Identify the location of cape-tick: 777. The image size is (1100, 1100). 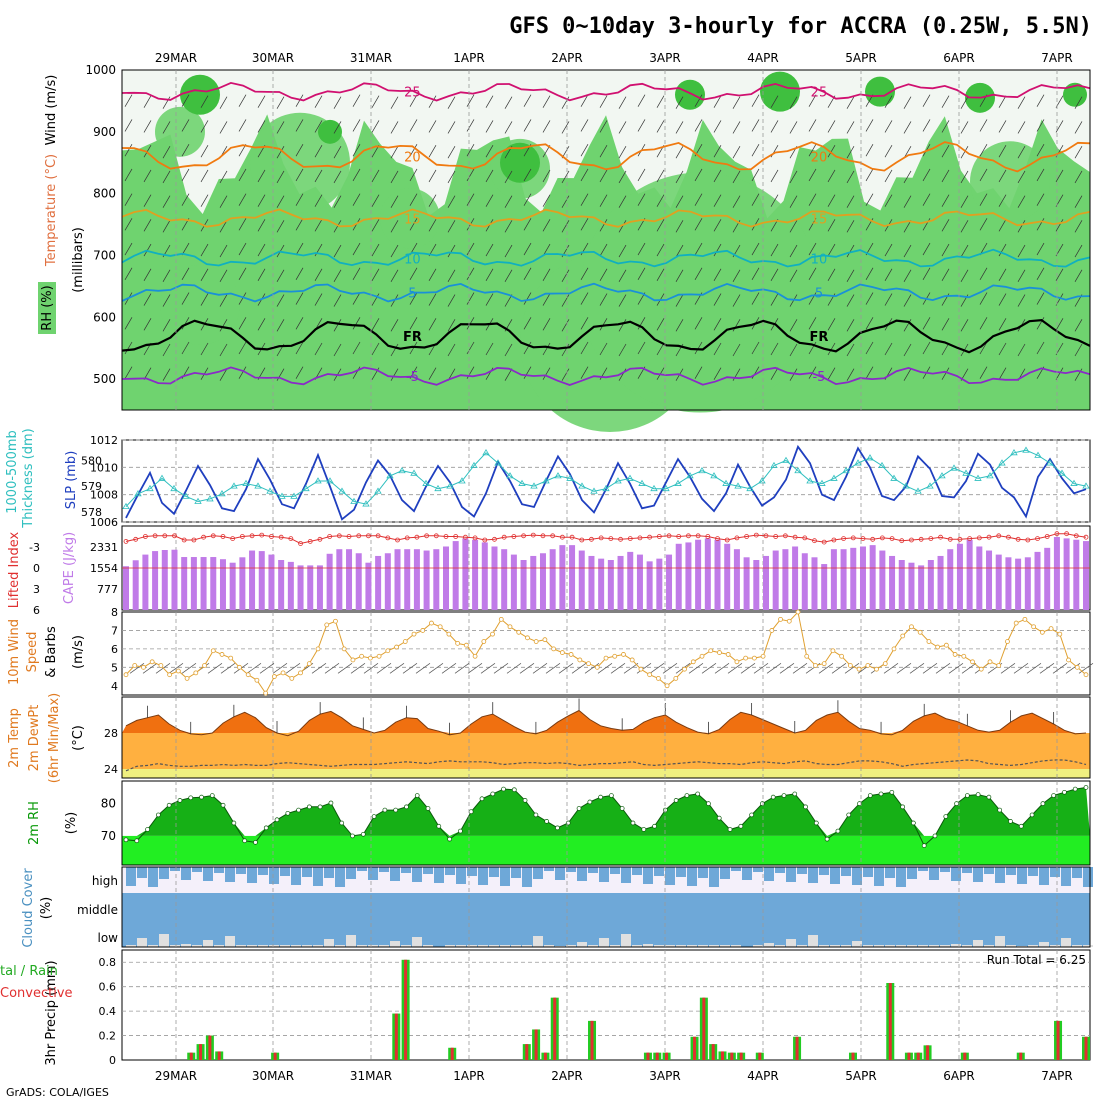
(107, 589).